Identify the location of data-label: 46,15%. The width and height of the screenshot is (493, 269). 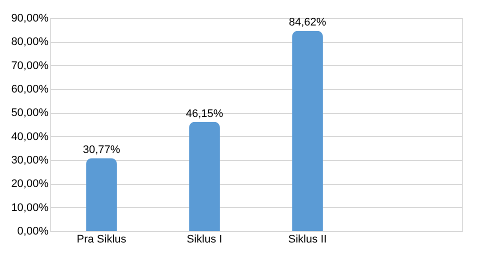
(205, 114).